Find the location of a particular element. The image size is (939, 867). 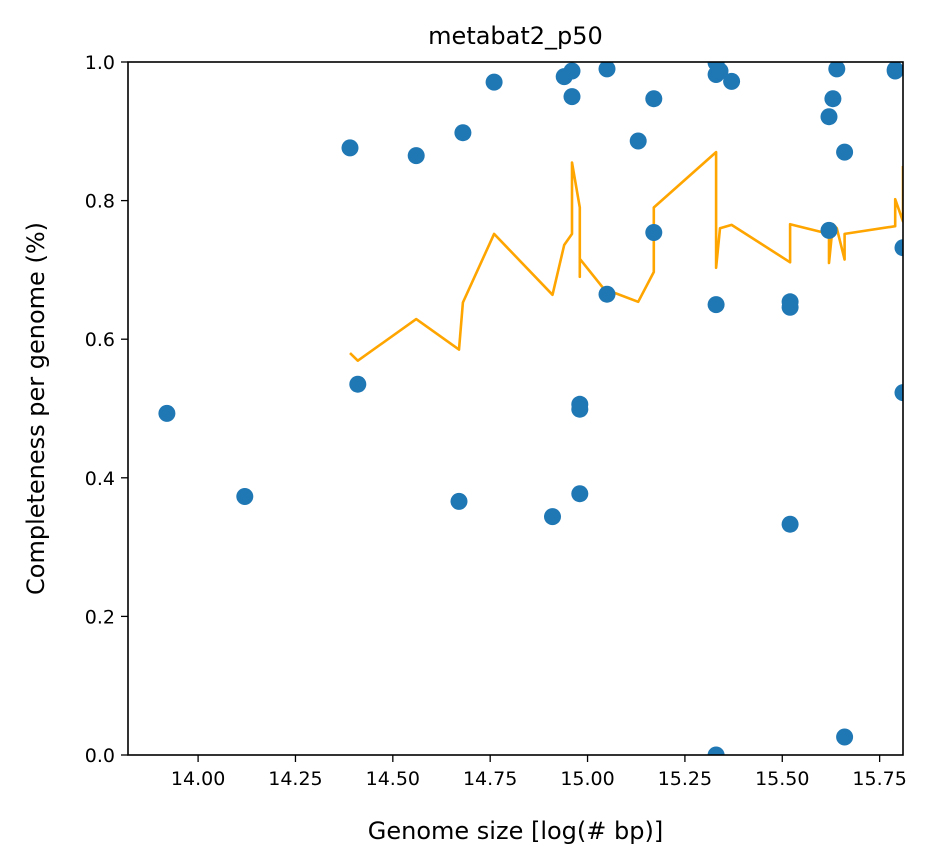

x-tick-label: 14.75 is located at coordinates (490, 779).